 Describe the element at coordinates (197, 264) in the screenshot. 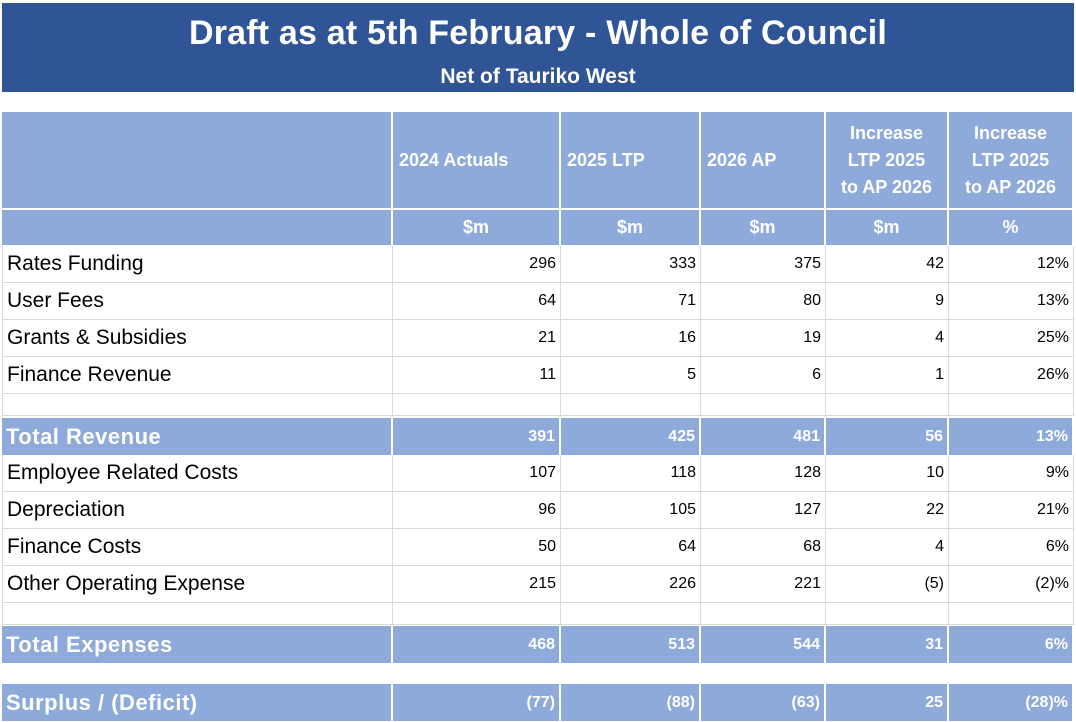

I see `row-label: Rates Funding` at that location.